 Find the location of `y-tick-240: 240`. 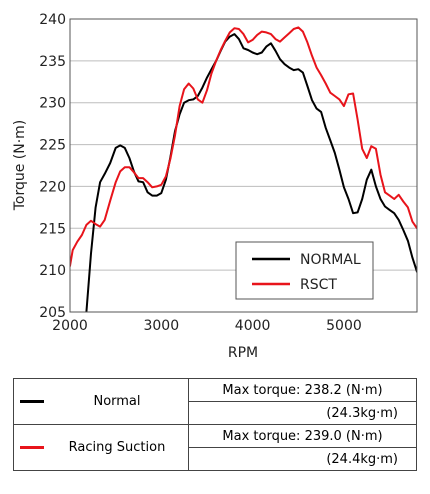

y-tick-240: 240 is located at coordinates (52, 20).